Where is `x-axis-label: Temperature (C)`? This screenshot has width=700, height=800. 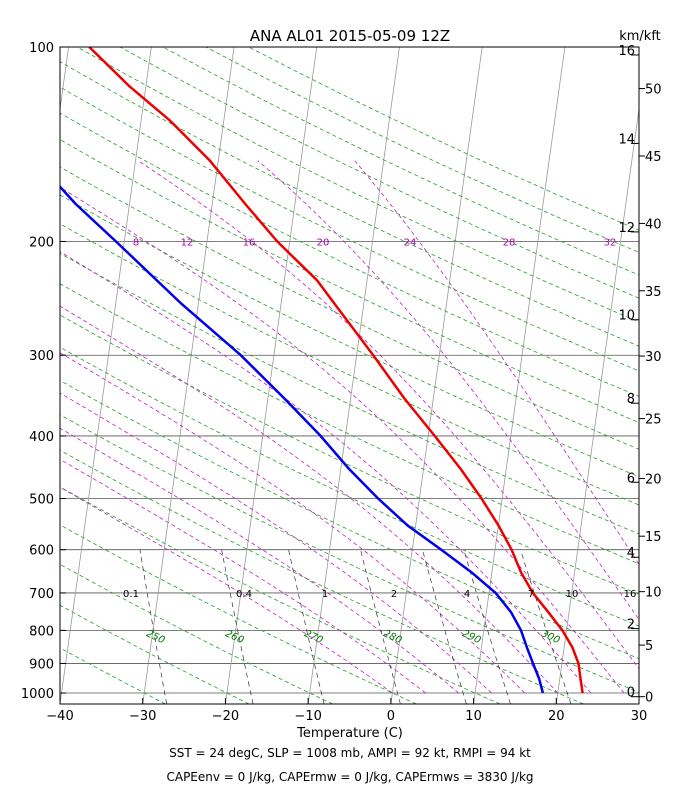 x-axis-label: Temperature (C) is located at coordinates (349, 733).